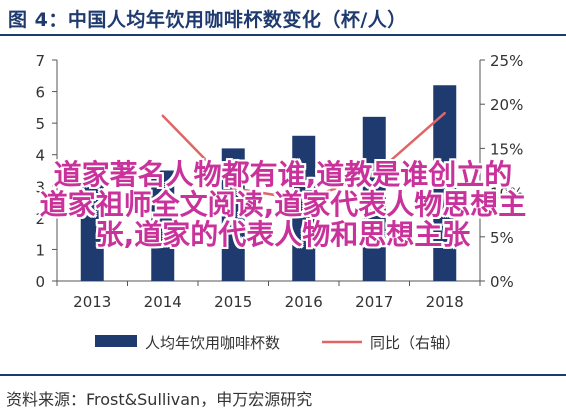  What do you see at coordinates (233, 302) in the screenshot?
I see `x-tick-label: 2015` at bounding box center [233, 302].